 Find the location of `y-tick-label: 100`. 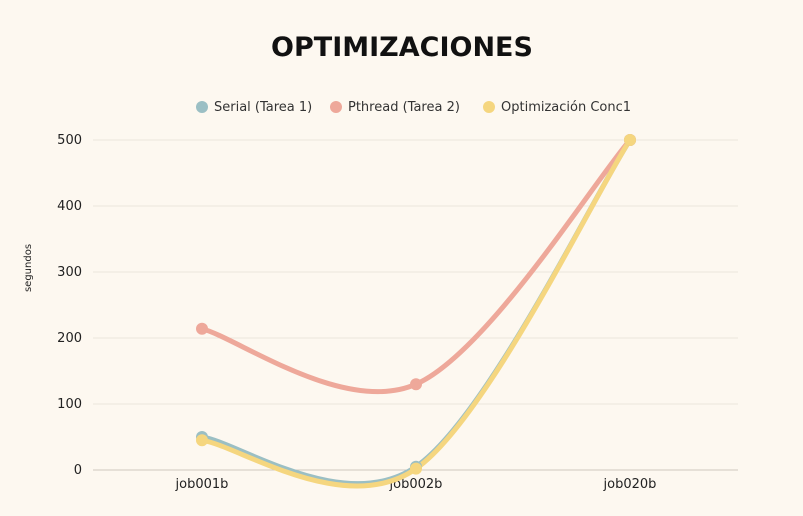

y-tick-label: 100 is located at coordinates (69, 404).